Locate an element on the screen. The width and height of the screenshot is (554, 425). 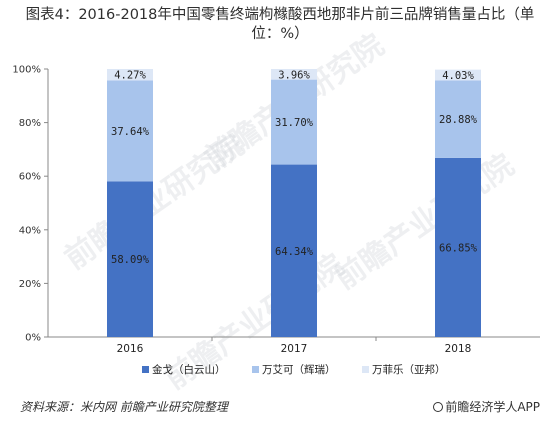
data-label: 37.64% is located at coordinates (130, 132).